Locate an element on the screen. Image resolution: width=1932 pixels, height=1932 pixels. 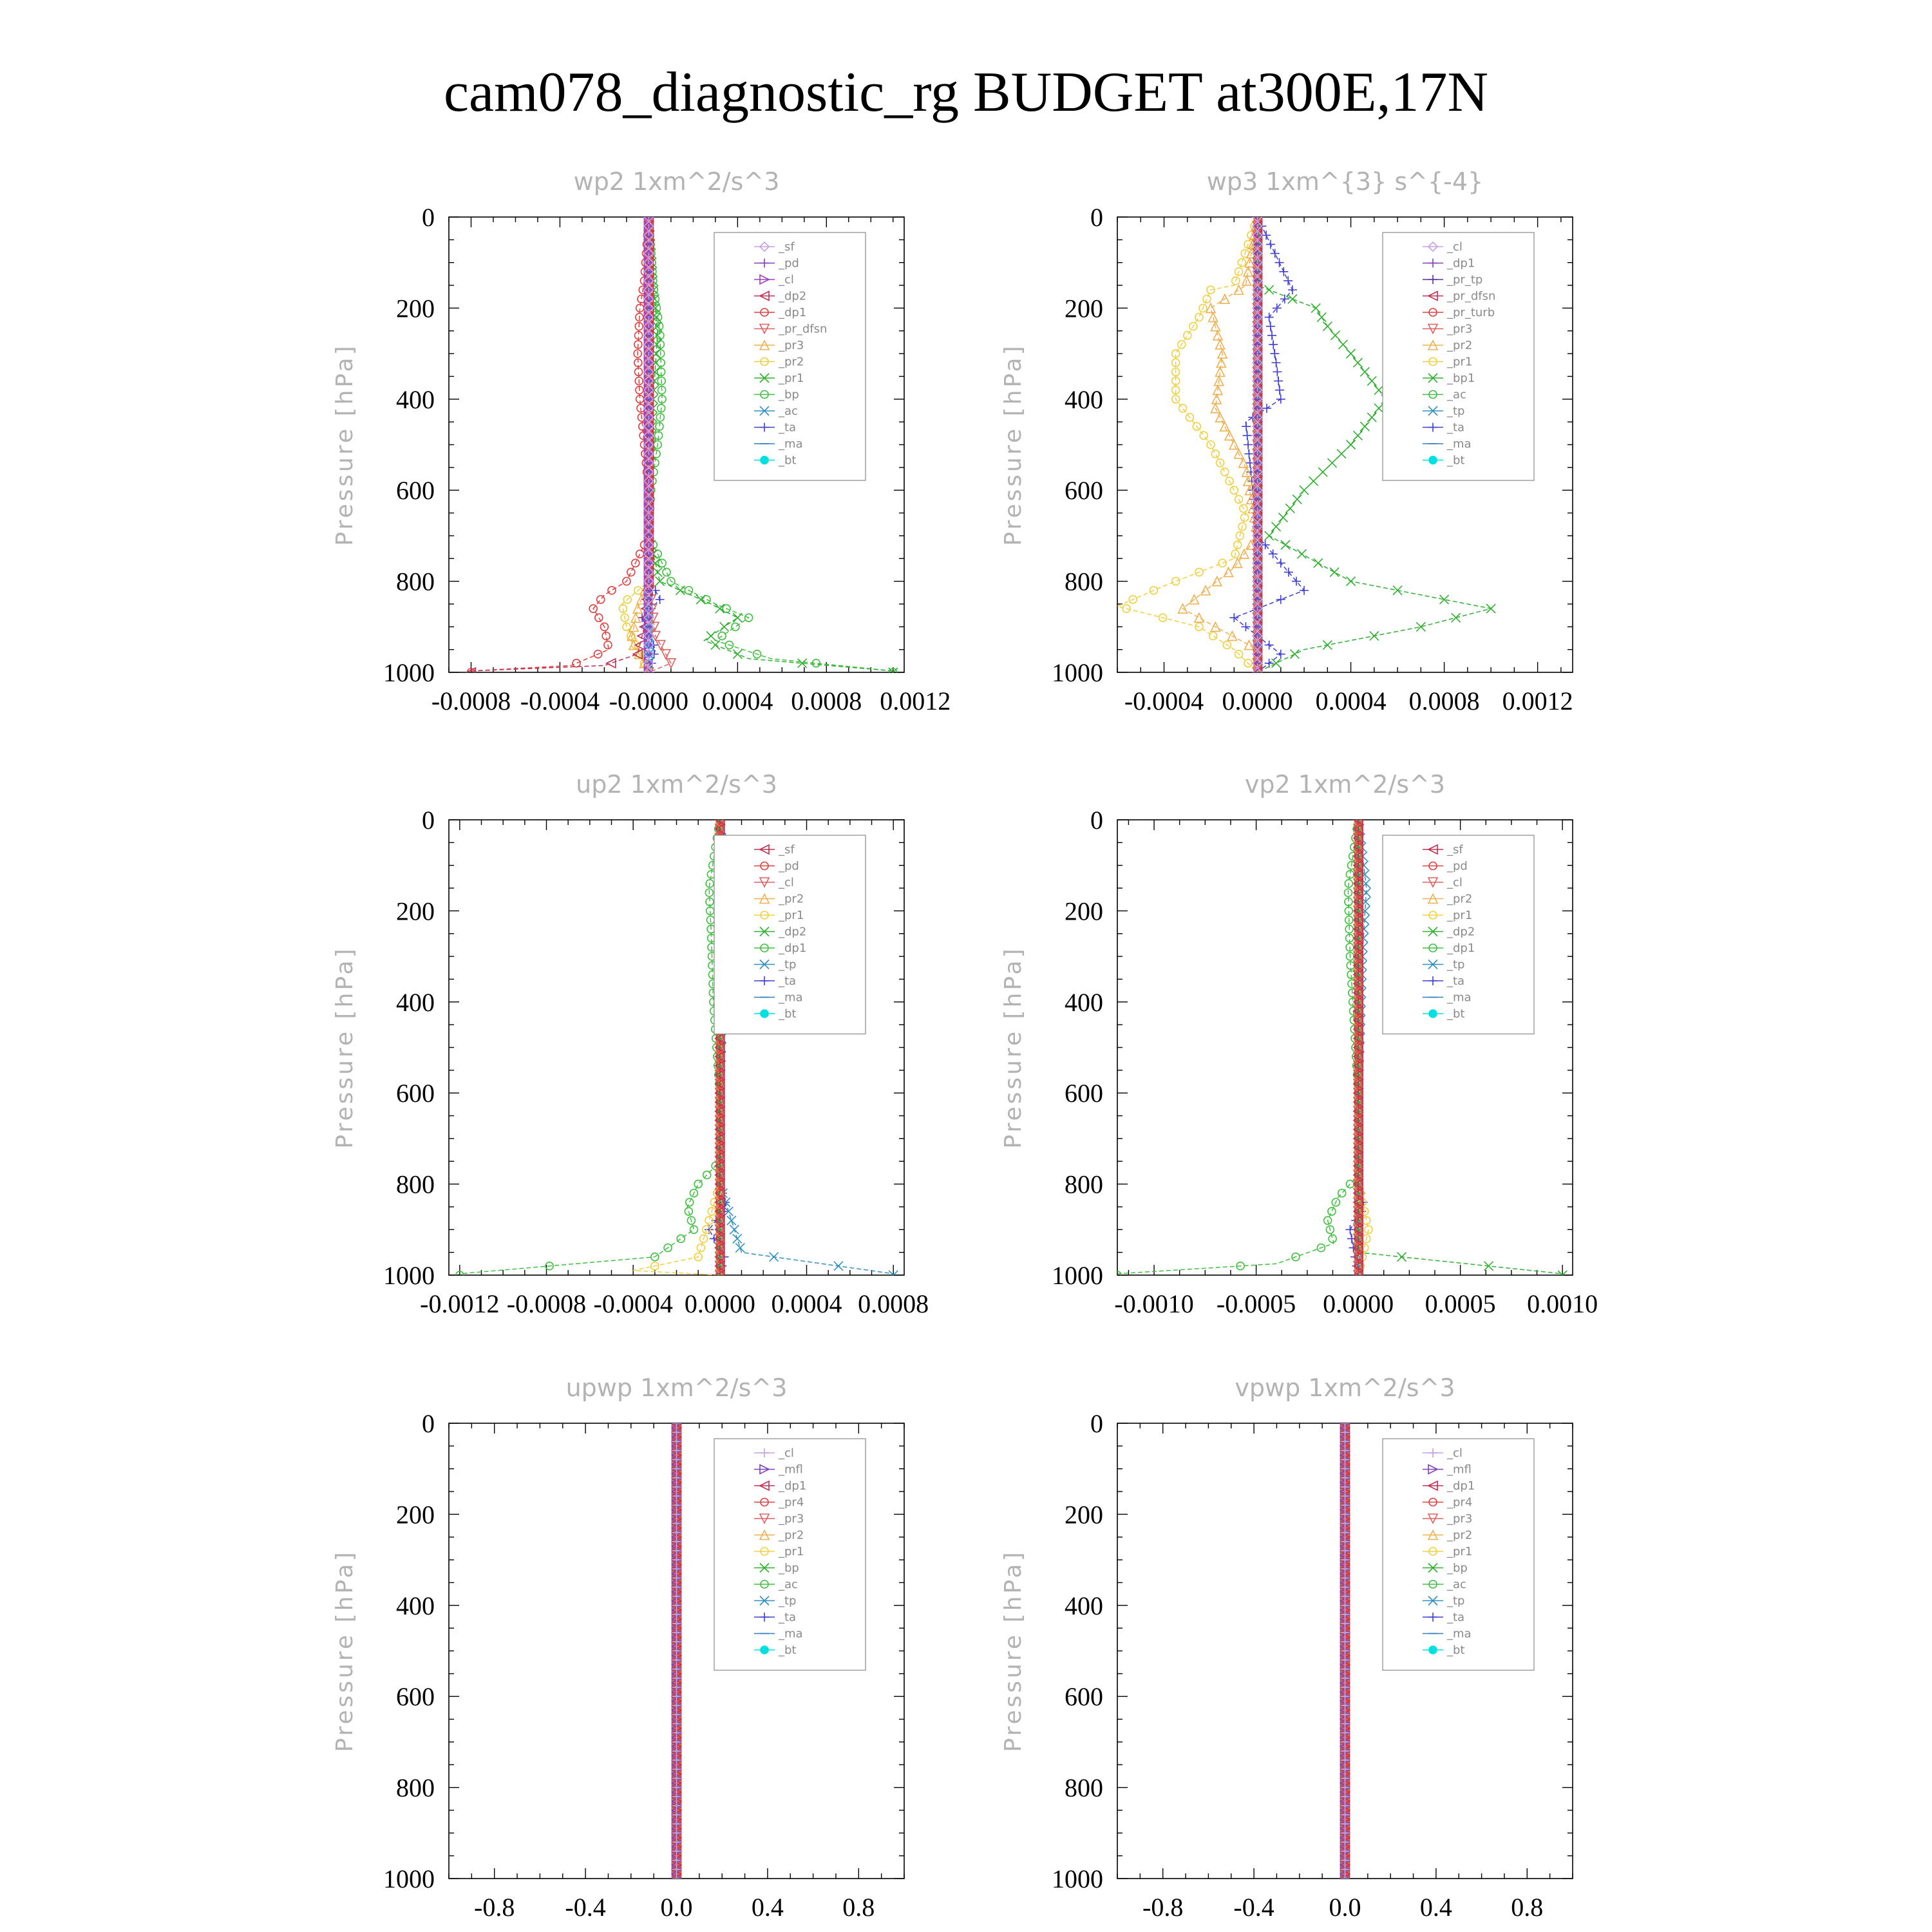
series_pr1 is located at coordinates (679, 1047).